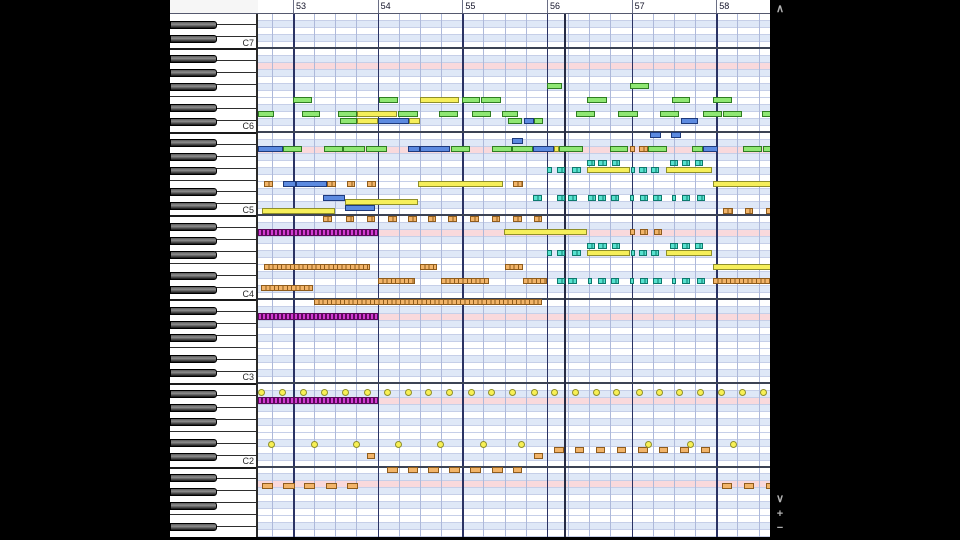  I want to click on zoom-out-button: −, so click(780, 528).